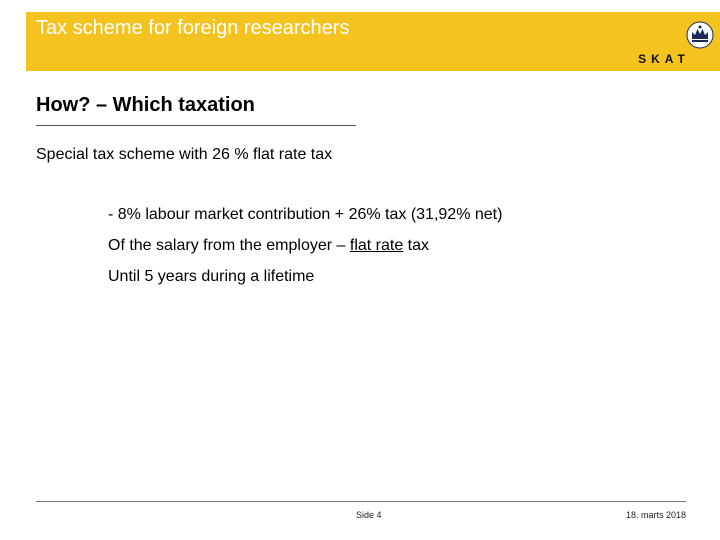 The image size is (720, 540). I want to click on footer-divider, so click(361, 501).